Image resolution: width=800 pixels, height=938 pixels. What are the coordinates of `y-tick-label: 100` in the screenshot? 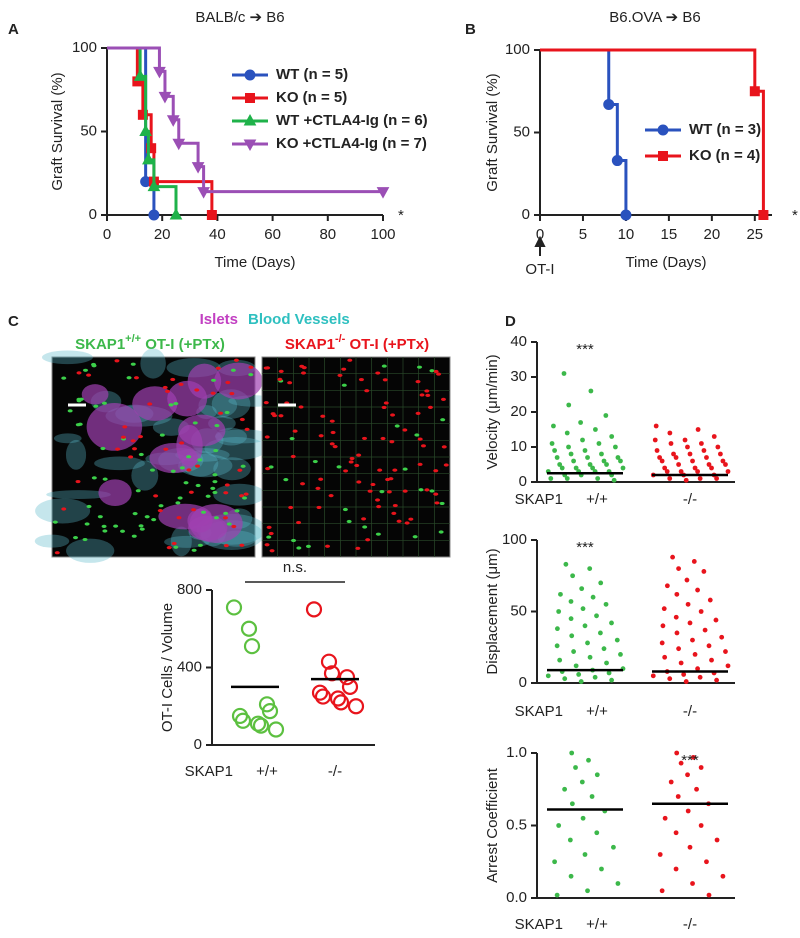 It's located at (517, 49).